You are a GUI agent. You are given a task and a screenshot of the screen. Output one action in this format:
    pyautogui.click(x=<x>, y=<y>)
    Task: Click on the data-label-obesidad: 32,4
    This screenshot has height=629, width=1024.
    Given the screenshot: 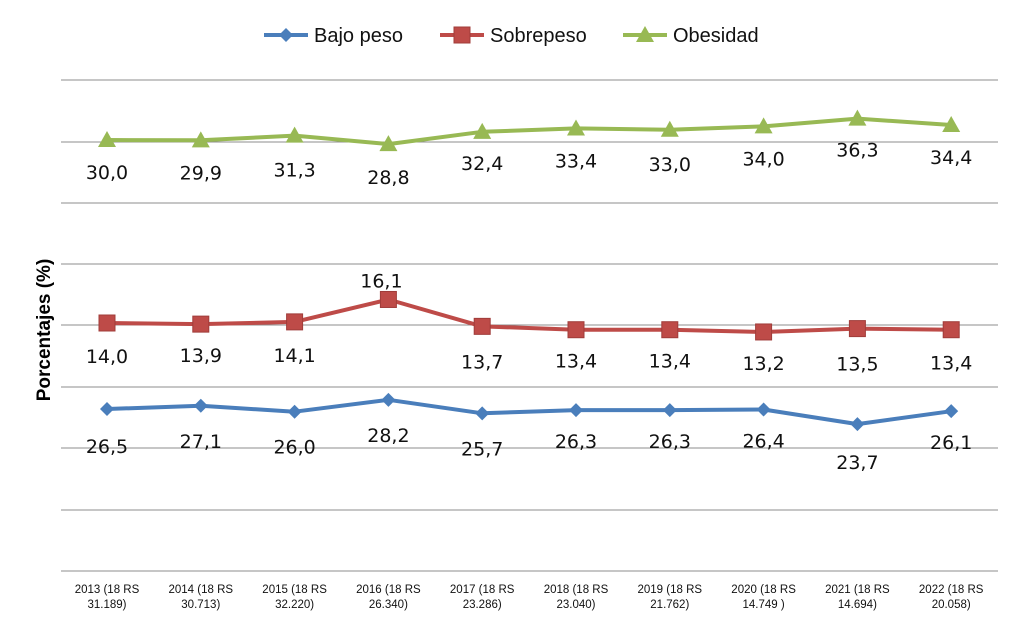 What is the action you would take?
    pyautogui.click(x=482, y=164)
    